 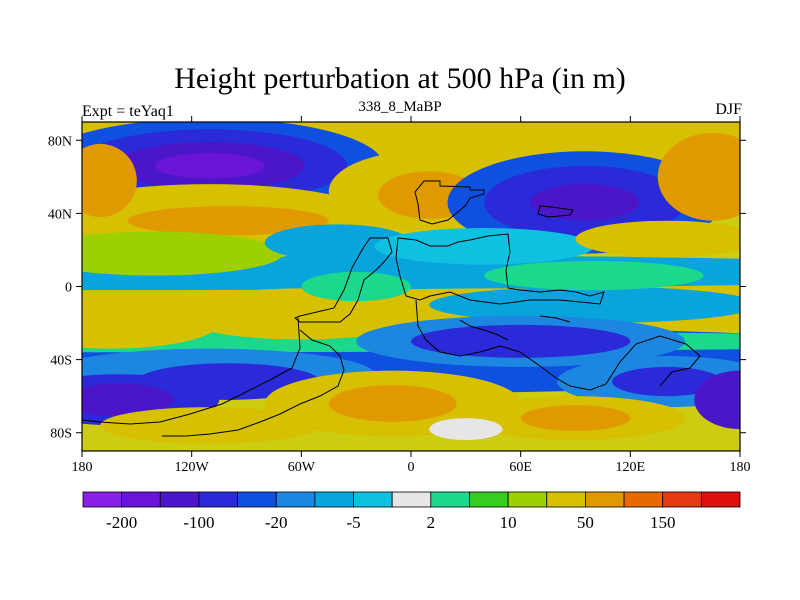 What do you see at coordinates (400, 78) in the screenshot?
I see `chart-title: Height perturbation at 500 hPa (in m)` at bounding box center [400, 78].